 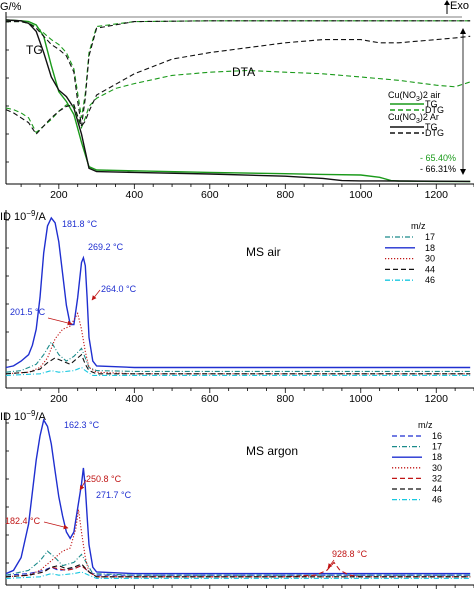 What do you see at coordinates (263, 252) in the screenshot?
I see `panel-title: MS air` at bounding box center [263, 252].